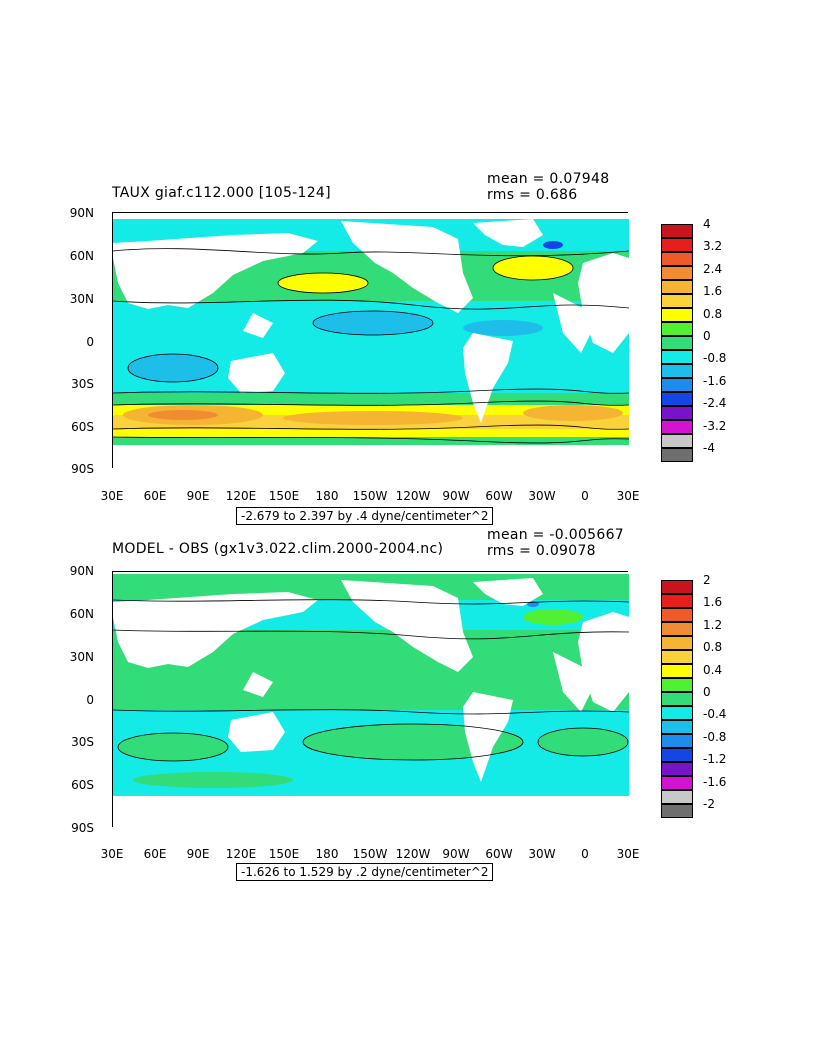  Describe the element at coordinates (81, 299) in the screenshot. I see `top-lat-label-30n: 30N` at that location.